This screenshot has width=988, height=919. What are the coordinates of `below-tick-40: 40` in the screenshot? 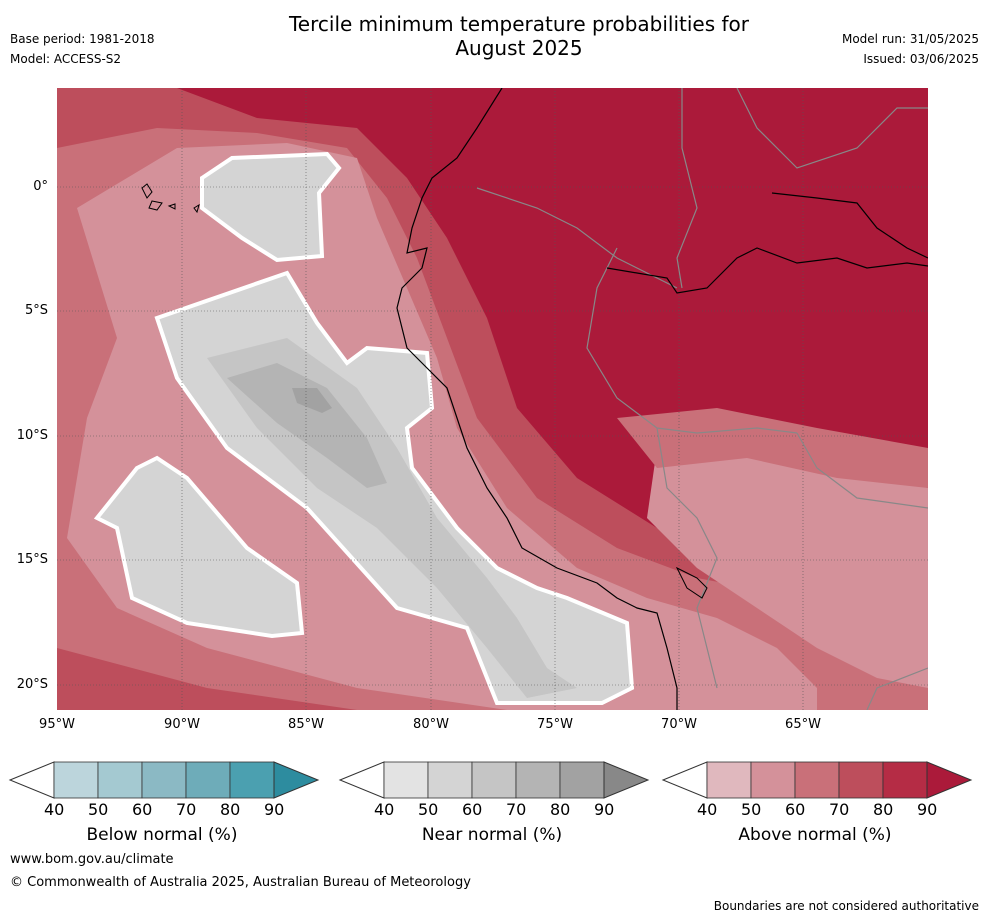 It's located at (54, 809).